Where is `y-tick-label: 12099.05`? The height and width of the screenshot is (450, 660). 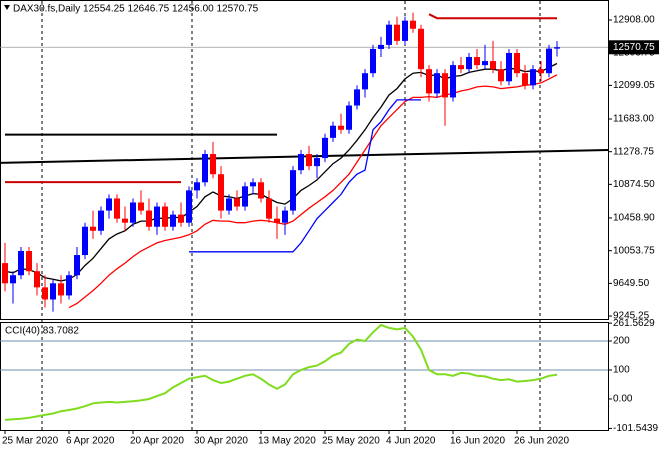 y-tick-label: 12099.05 is located at coordinates (634, 85).